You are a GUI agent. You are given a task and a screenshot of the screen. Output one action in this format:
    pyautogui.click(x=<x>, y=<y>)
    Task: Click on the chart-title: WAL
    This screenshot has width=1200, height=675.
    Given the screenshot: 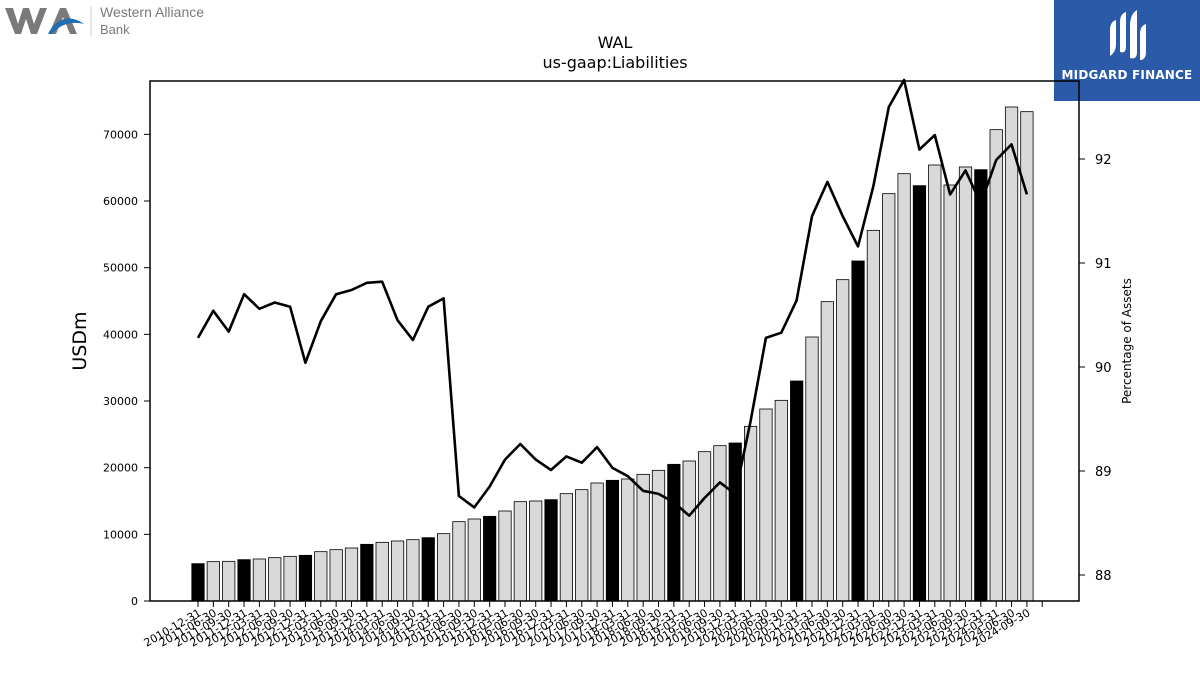 What is the action you would take?
    pyautogui.click(x=615, y=42)
    